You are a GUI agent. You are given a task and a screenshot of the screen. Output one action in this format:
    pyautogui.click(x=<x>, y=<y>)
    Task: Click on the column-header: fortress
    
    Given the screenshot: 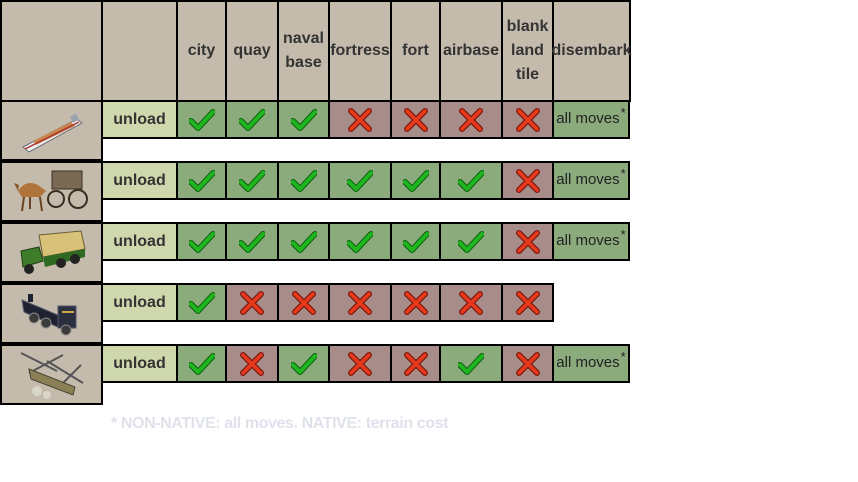 What is the action you would take?
    pyautogui.click(x=360, y=51)
    